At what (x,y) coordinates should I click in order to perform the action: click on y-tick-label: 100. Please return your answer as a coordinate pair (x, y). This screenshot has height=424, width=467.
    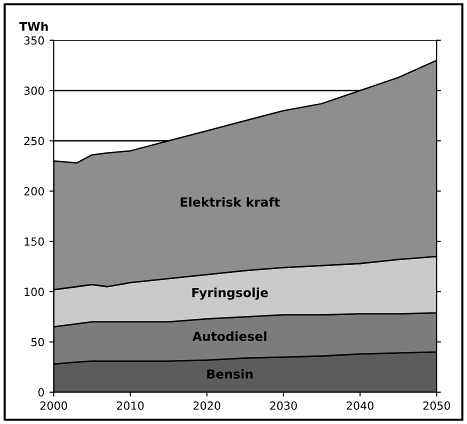
    Looking at the image, I should click on (34, 292).